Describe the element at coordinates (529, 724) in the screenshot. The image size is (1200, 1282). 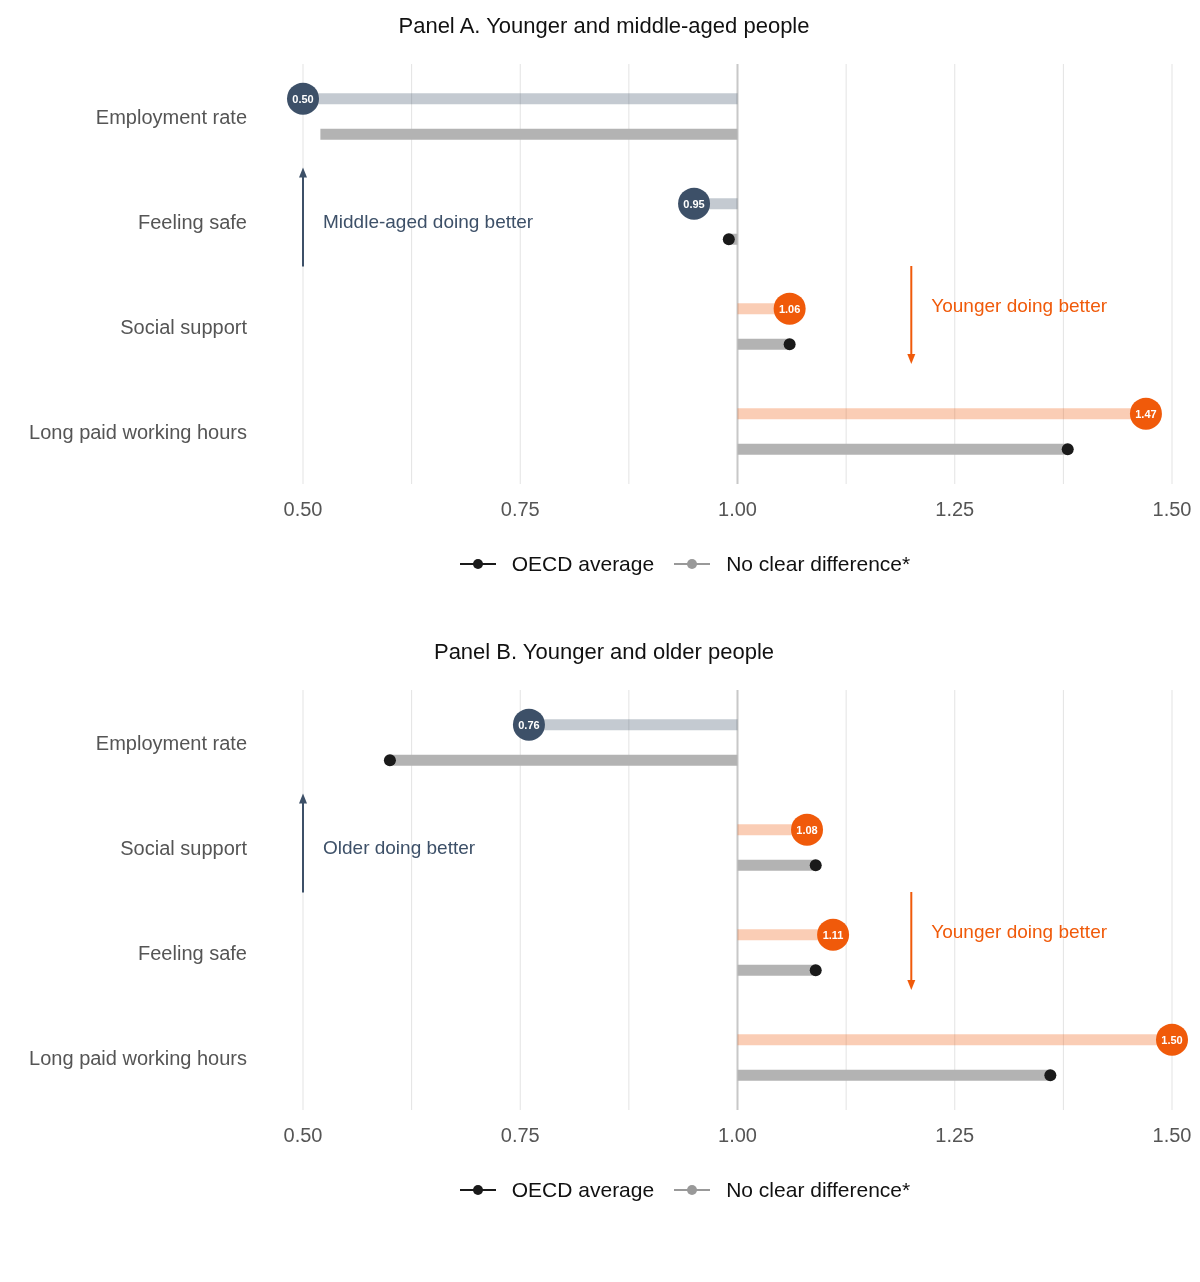
I see `data-label: 0.76` at that location.